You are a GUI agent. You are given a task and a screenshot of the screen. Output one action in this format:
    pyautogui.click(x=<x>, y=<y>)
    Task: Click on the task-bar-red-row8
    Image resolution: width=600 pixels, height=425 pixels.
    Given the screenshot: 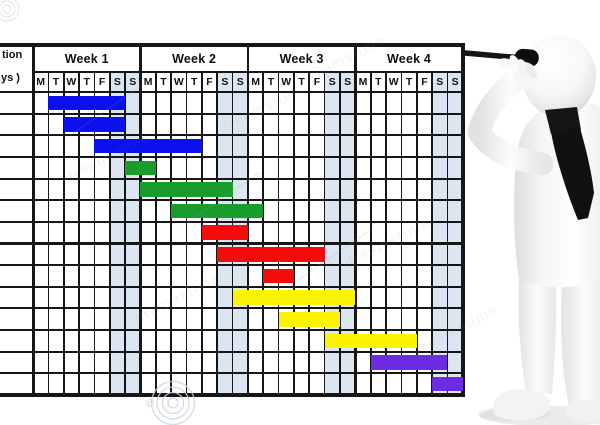 What is the action you would take?
    pyautogui.click(x=271, y=254)
    